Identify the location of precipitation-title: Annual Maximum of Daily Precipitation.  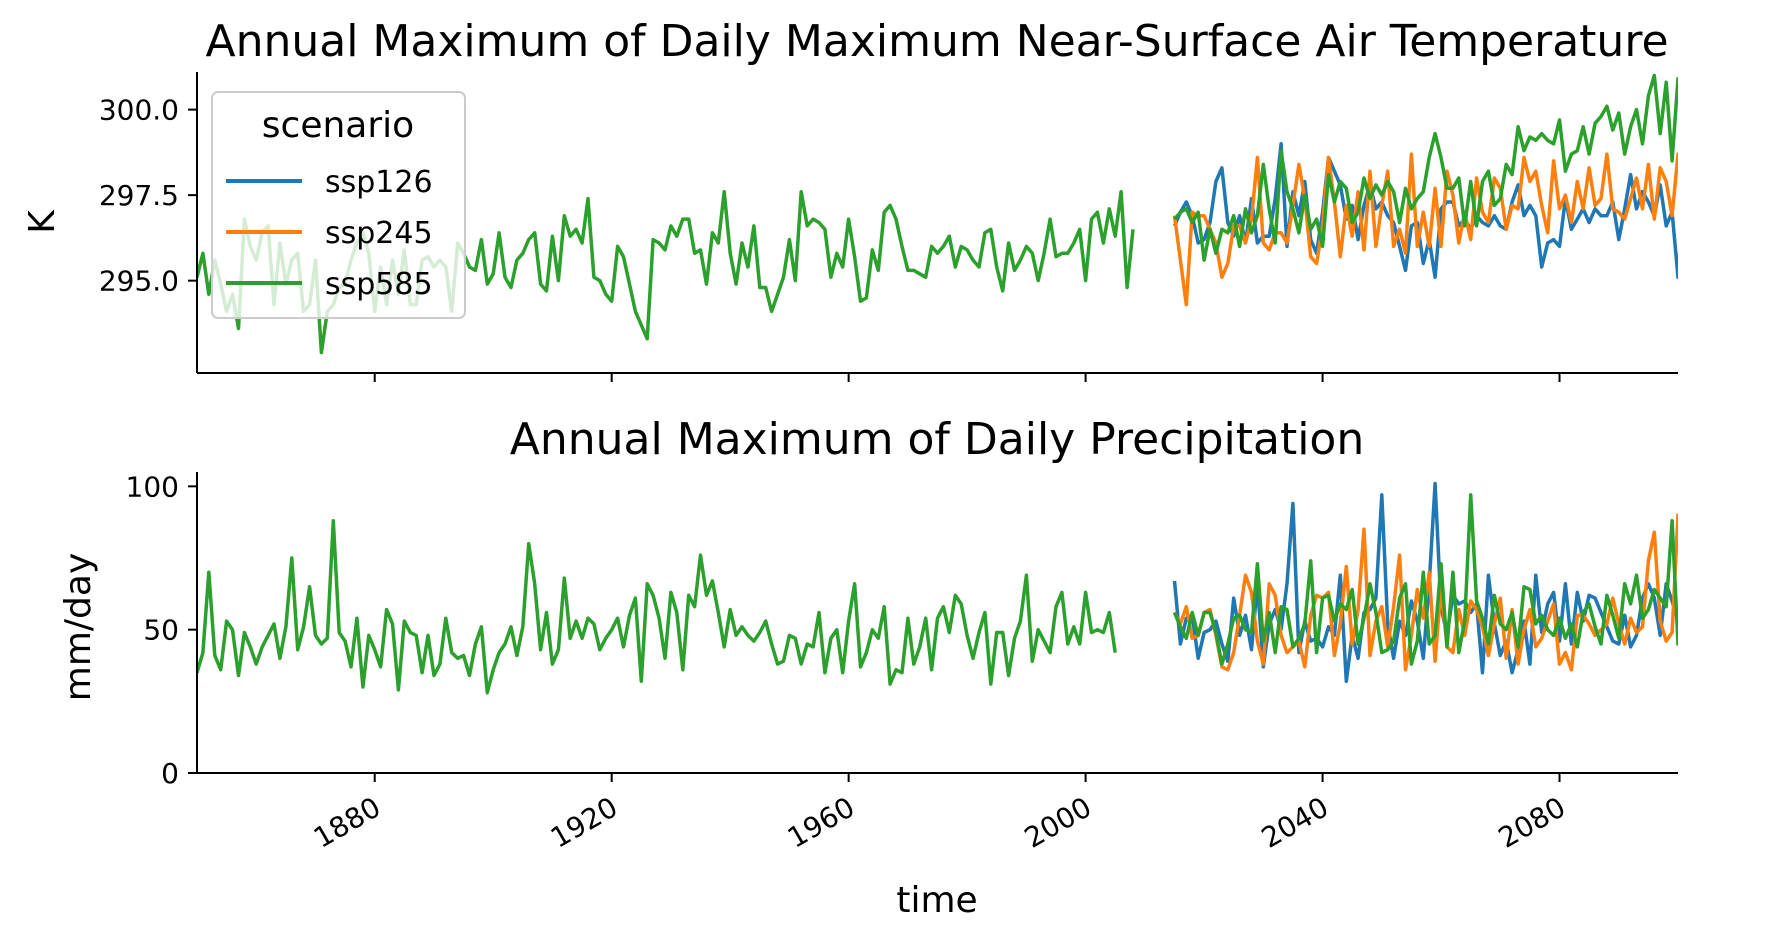
(937, 439).